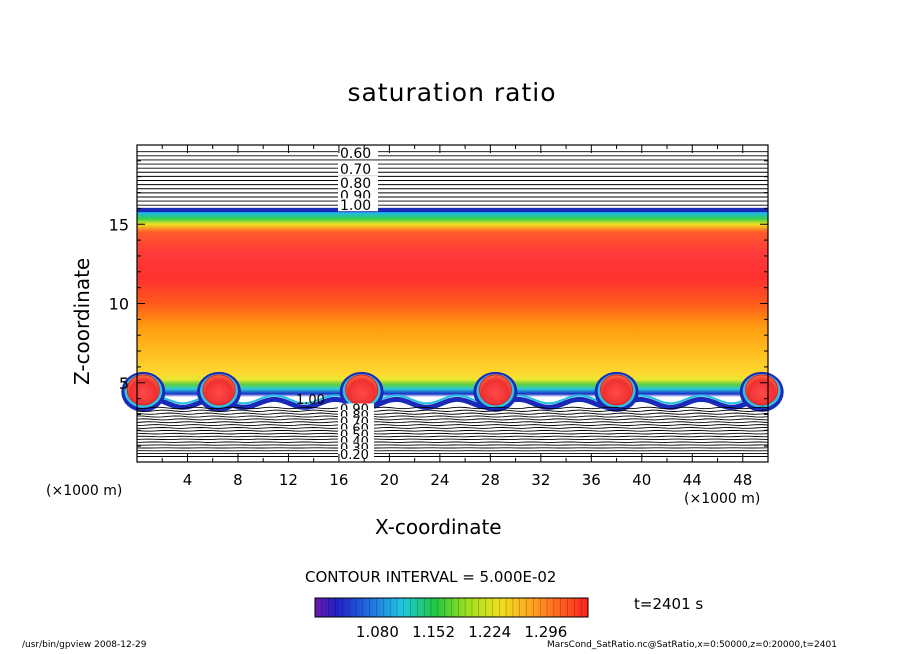 This screenshot has height=654, width=904. I want to click on footer-left: /usr/bin/gpview 2008-12-29, so click(84, 645).